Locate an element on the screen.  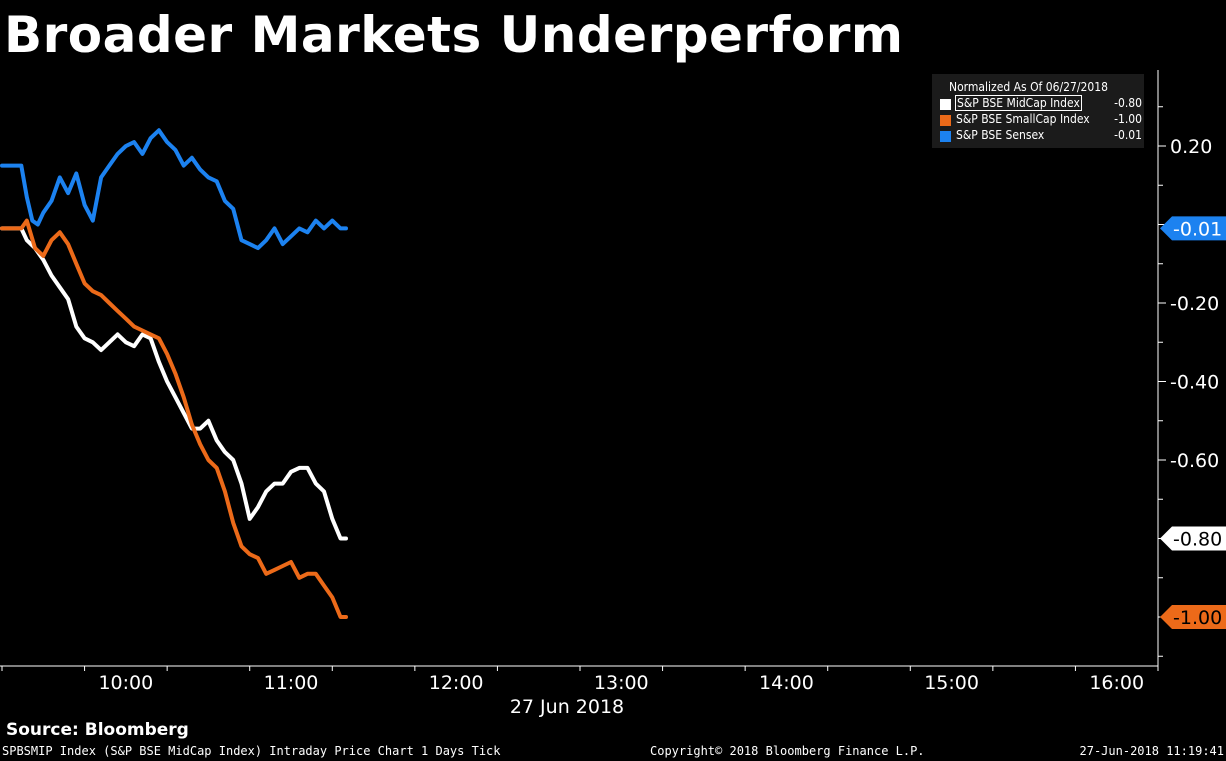
chart-title: Broader Markets Underperform is located at coordinates (454, 35).